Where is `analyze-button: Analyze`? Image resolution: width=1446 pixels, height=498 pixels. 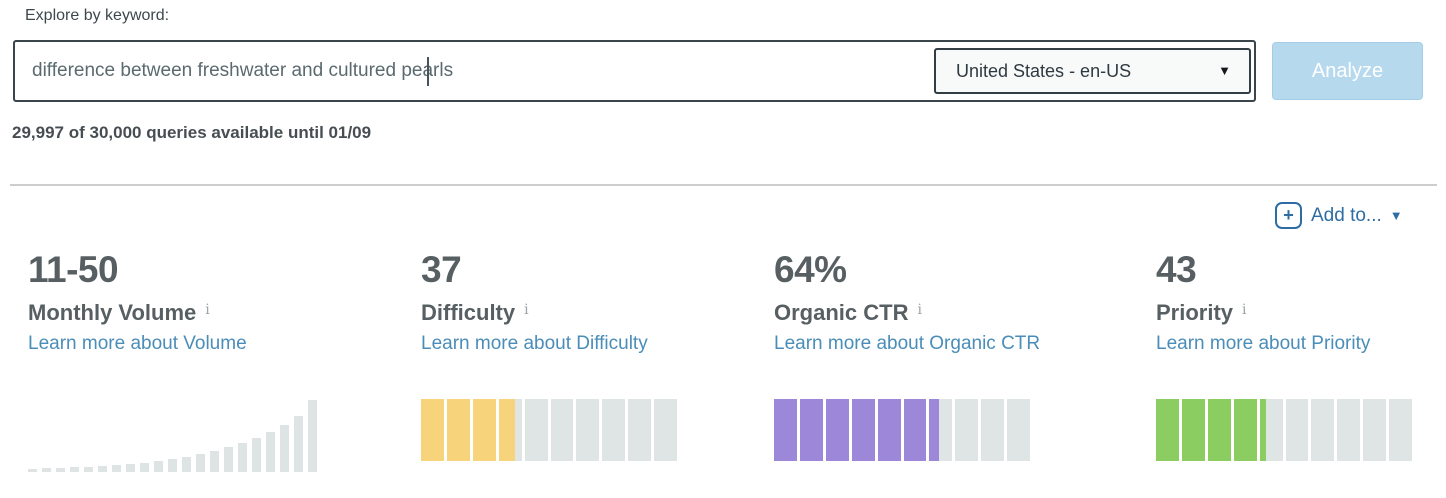
analyze-button: Analyze is located at coordinates (1347, 71).